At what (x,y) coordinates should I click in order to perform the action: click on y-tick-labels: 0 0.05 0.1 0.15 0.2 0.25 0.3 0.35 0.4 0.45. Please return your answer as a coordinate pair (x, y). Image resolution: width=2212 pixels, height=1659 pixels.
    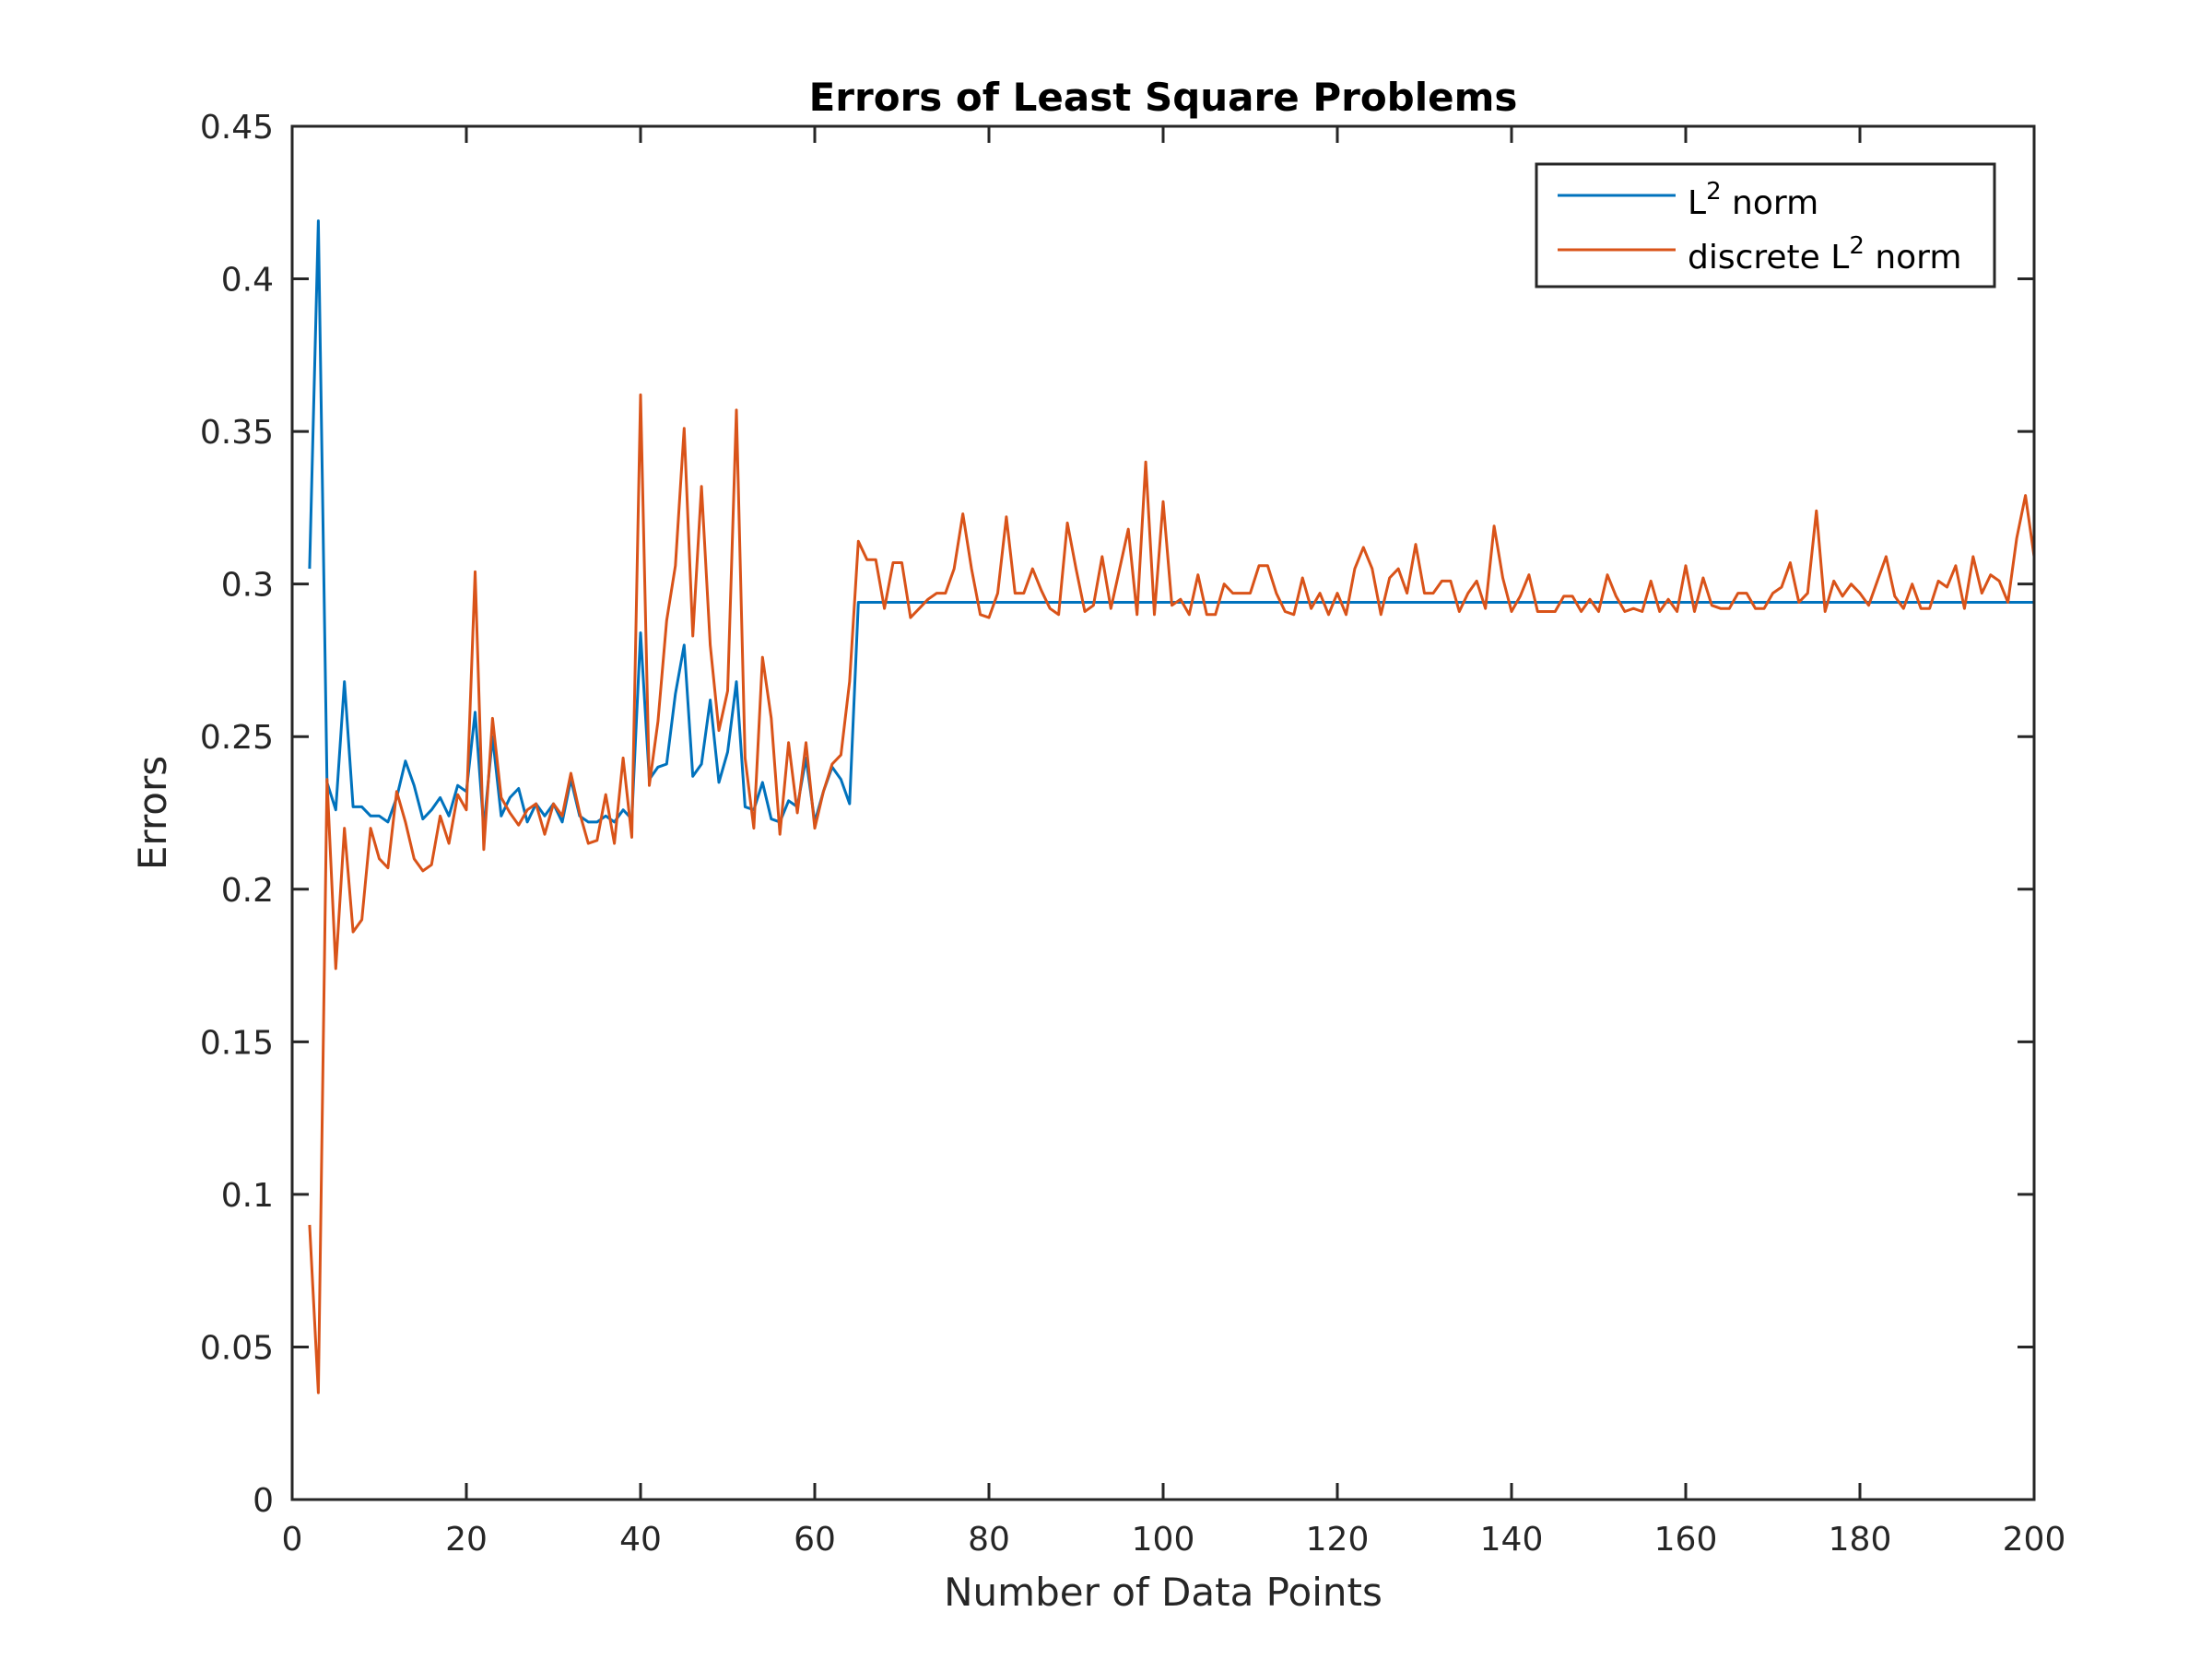
    Looking at the image, I should click on (237, 814).